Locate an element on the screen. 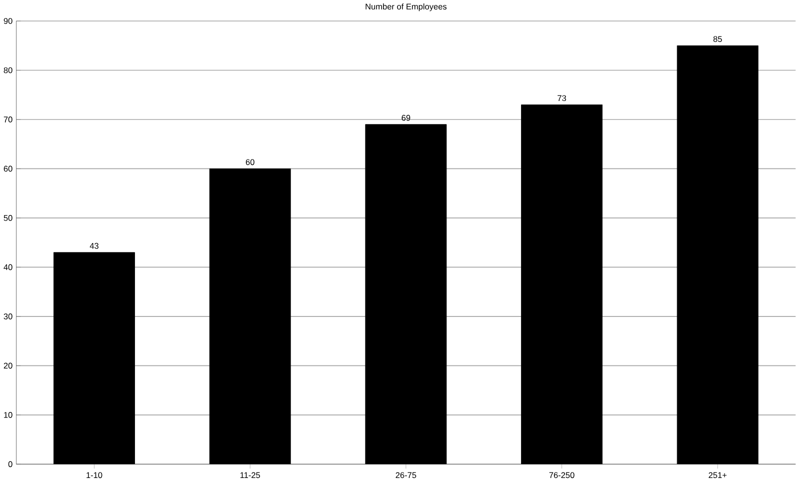 Image resolution: width=796 pixels, height=482 pixels. chart-title: Number of Employees is located at coordinates (406, 8).